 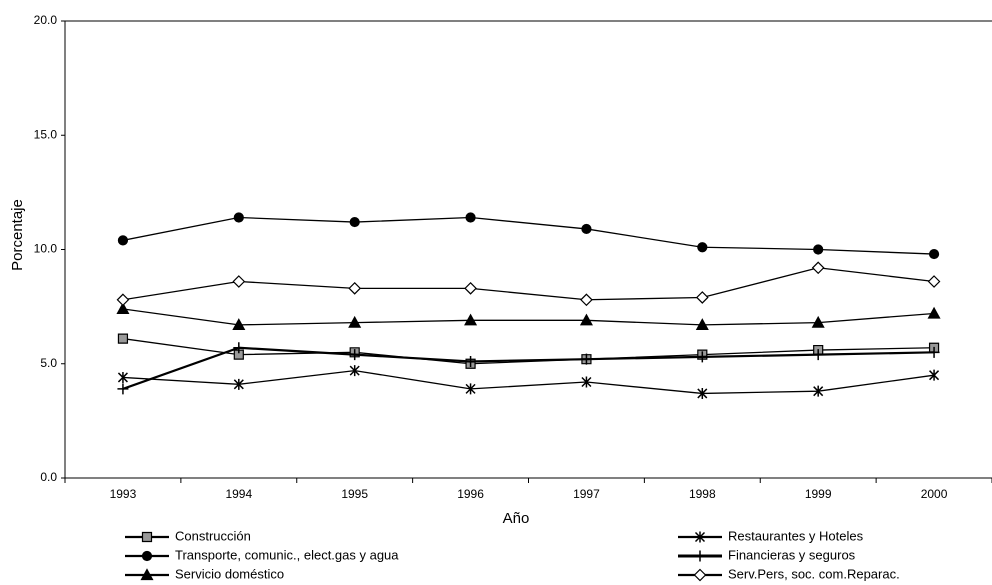 What do you see at coordinates (792, 554) in the screenshot?
I see `legend-text: Financieras y seguros` at bounding box center [792, 554].